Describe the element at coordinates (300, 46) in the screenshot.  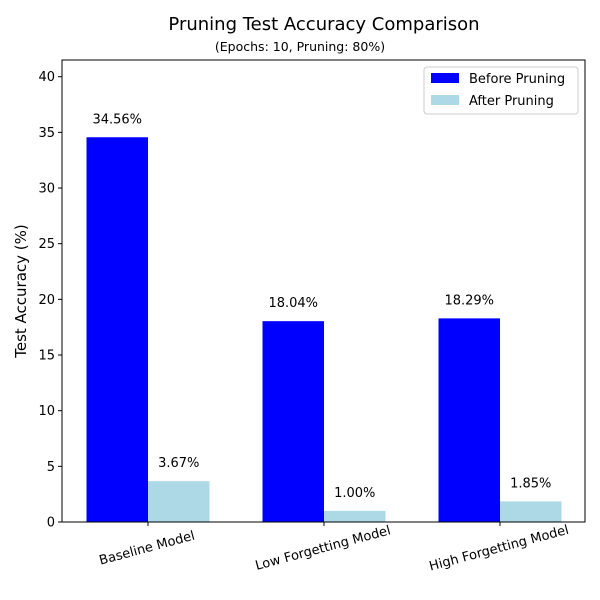
I see `chart-subtitle: (Epochs: 10, Pruning: 80%)` at that location.